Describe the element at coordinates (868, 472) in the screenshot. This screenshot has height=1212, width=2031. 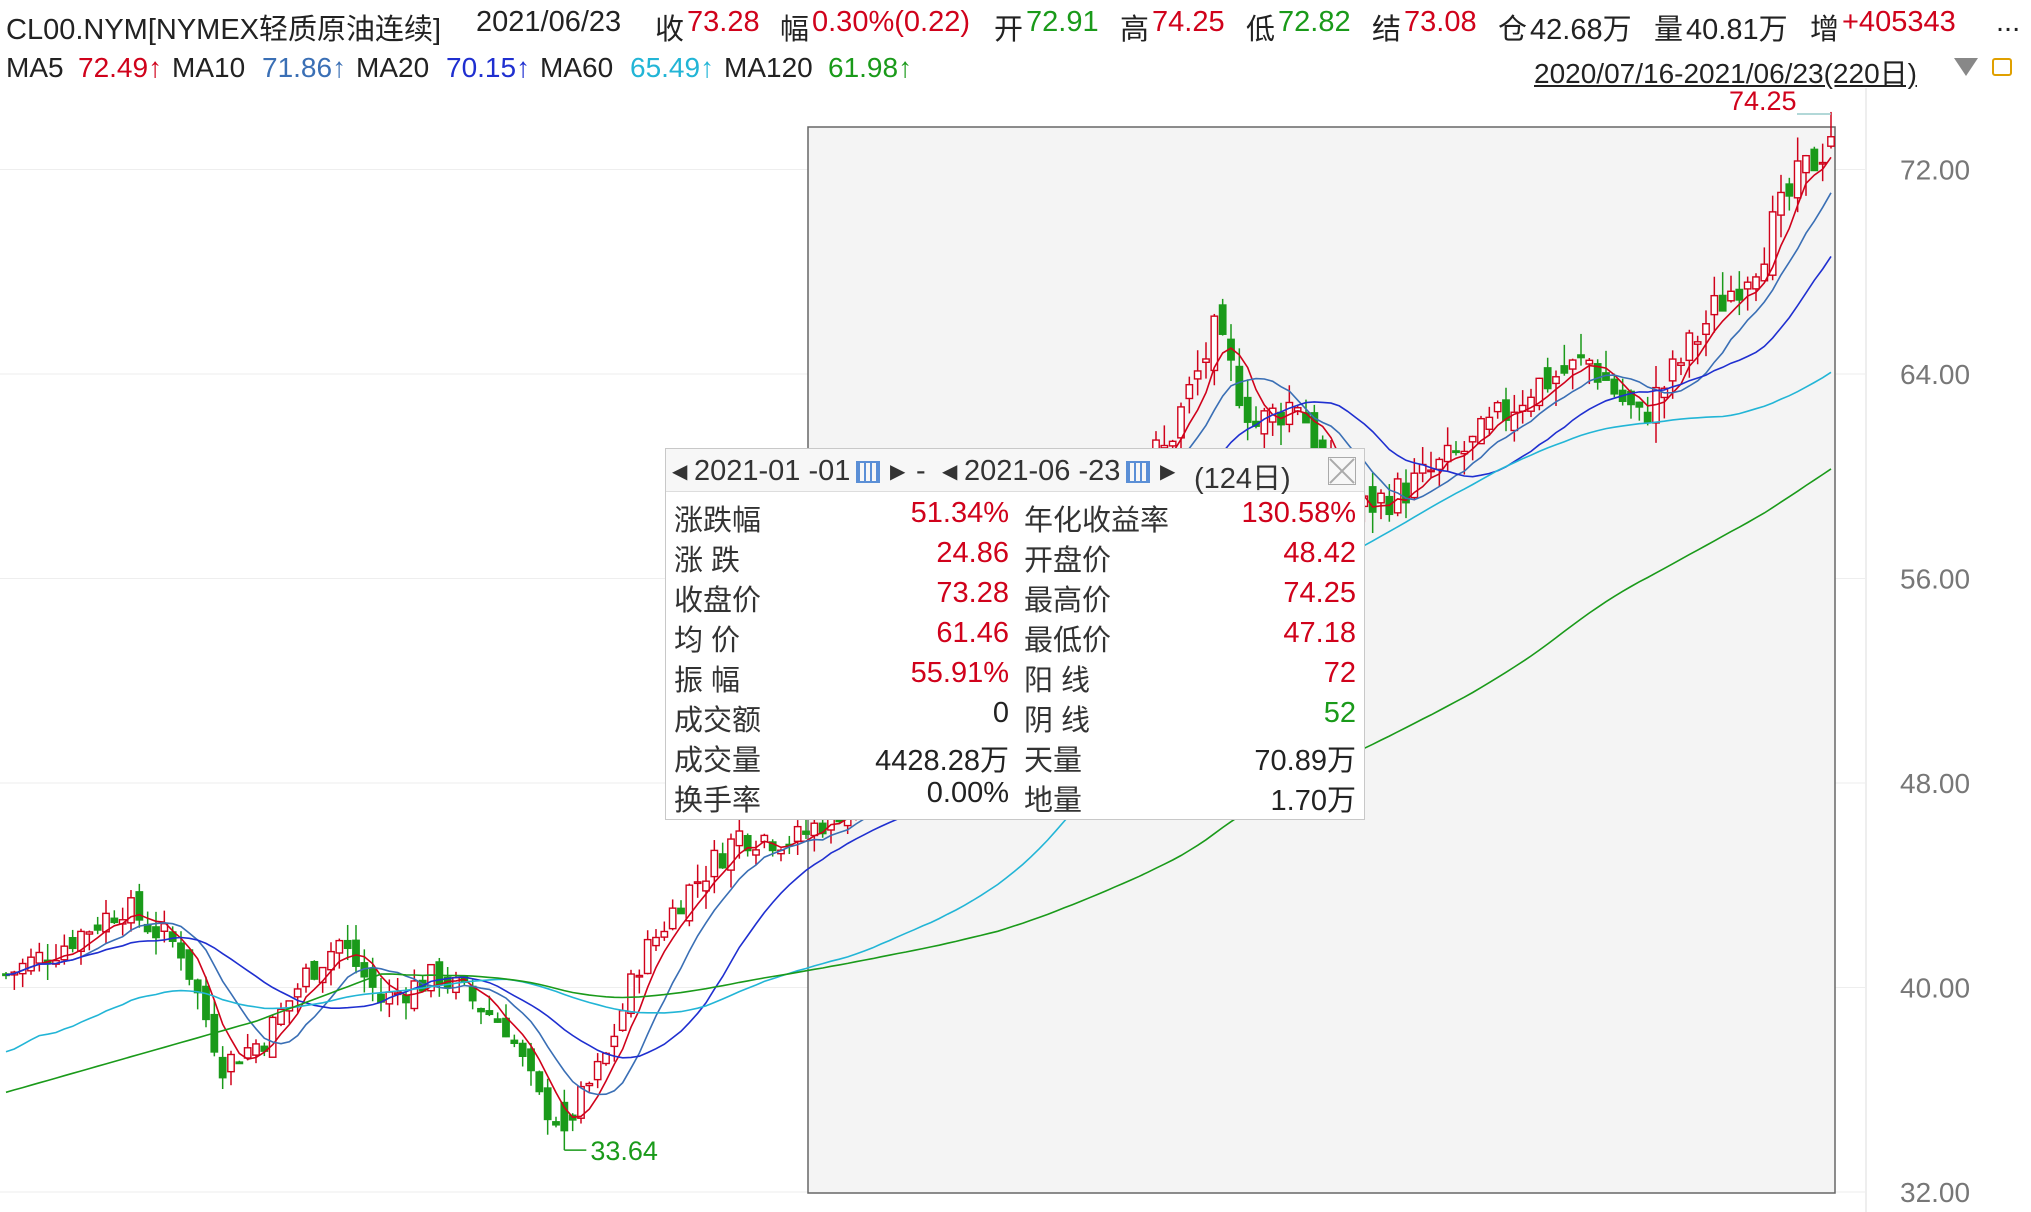
I see `start-calendar-icon` at that location.